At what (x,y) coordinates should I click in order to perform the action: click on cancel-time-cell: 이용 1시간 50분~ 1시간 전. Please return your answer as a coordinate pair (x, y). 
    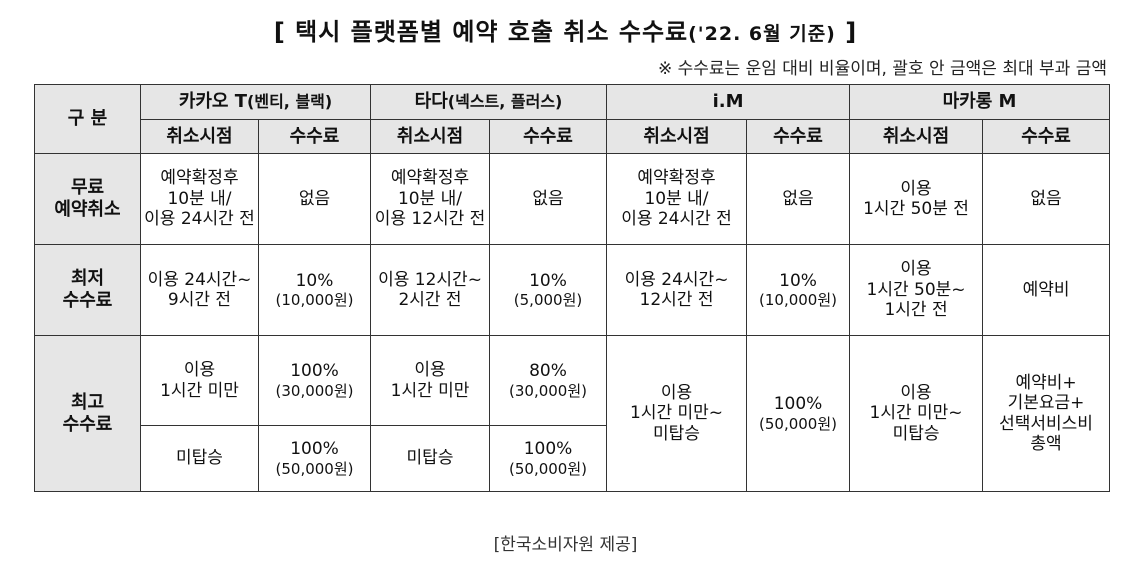
    Looking at the image, I should click on (916, 290).